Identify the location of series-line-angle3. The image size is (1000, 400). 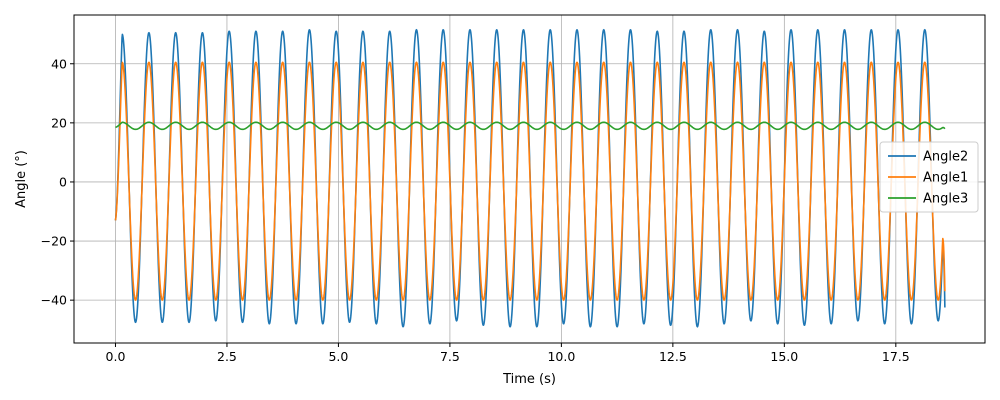
(530, 126).